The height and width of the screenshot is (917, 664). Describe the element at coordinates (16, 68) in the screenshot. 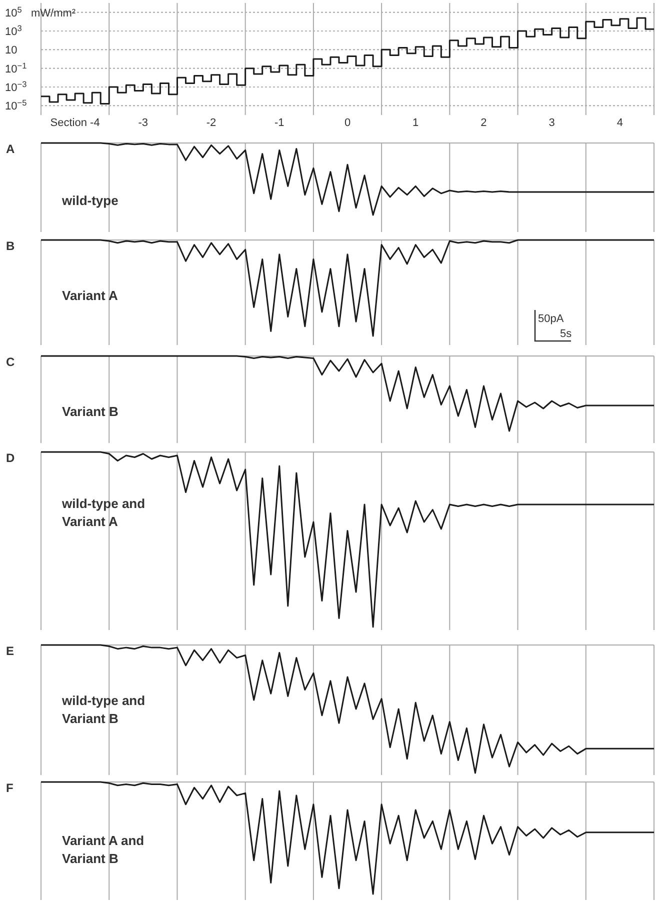

I see `y-tick-label: 10$^{−1}$` at that location.